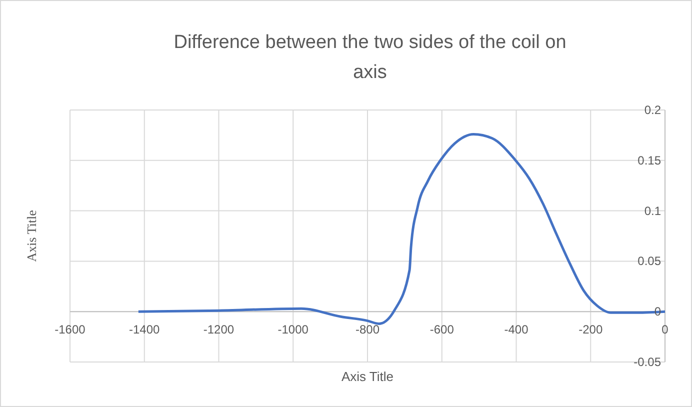 This screenshot has height=407, width=692. What do you see at coordinates (367, 329) in the screenshot?
I see `x-tick-label: -800` at bounding box center [367, 329].